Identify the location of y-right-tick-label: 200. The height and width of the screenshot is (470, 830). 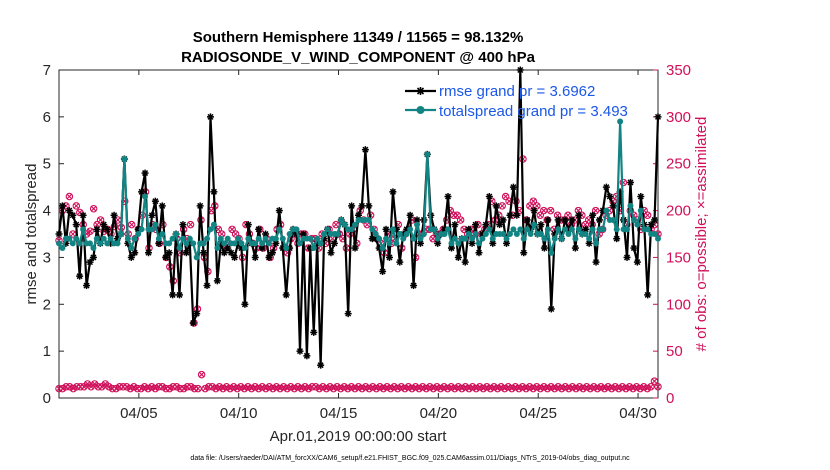
(678, 211).